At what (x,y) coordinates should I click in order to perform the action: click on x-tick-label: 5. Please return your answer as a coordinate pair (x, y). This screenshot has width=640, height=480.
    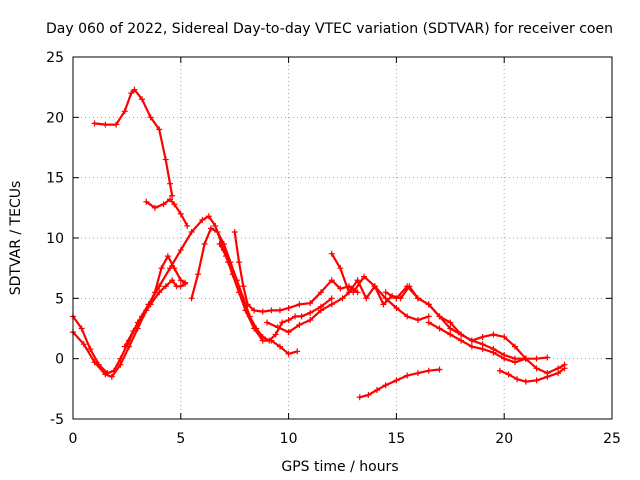
    Looking at the image, I should click on (180, 439).